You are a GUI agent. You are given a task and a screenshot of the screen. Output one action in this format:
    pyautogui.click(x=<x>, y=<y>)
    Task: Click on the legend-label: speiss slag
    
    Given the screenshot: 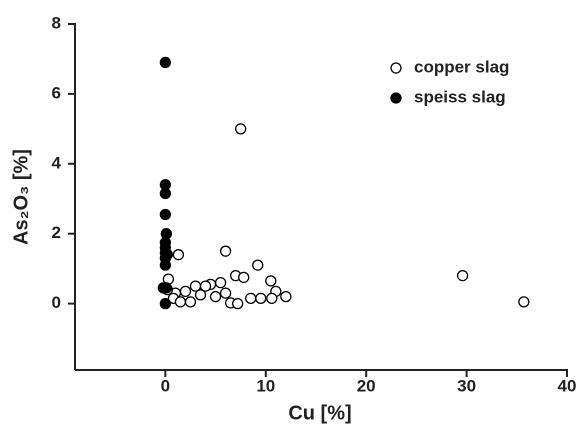 What is the action you would take?
    pyautogui.click(x=460, y=96)
    